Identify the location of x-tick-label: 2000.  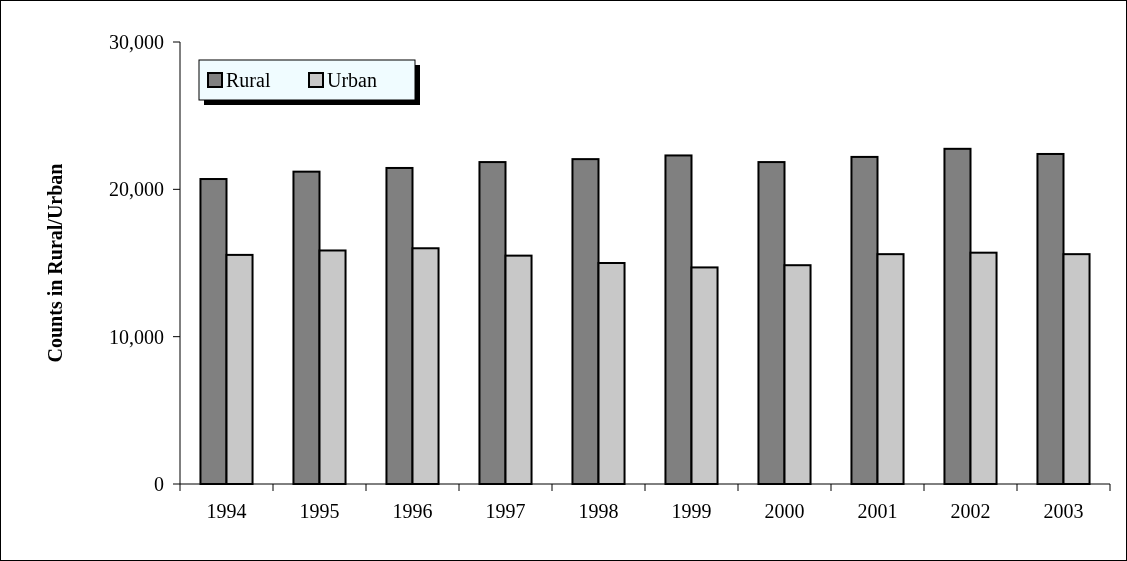
(784, 511).